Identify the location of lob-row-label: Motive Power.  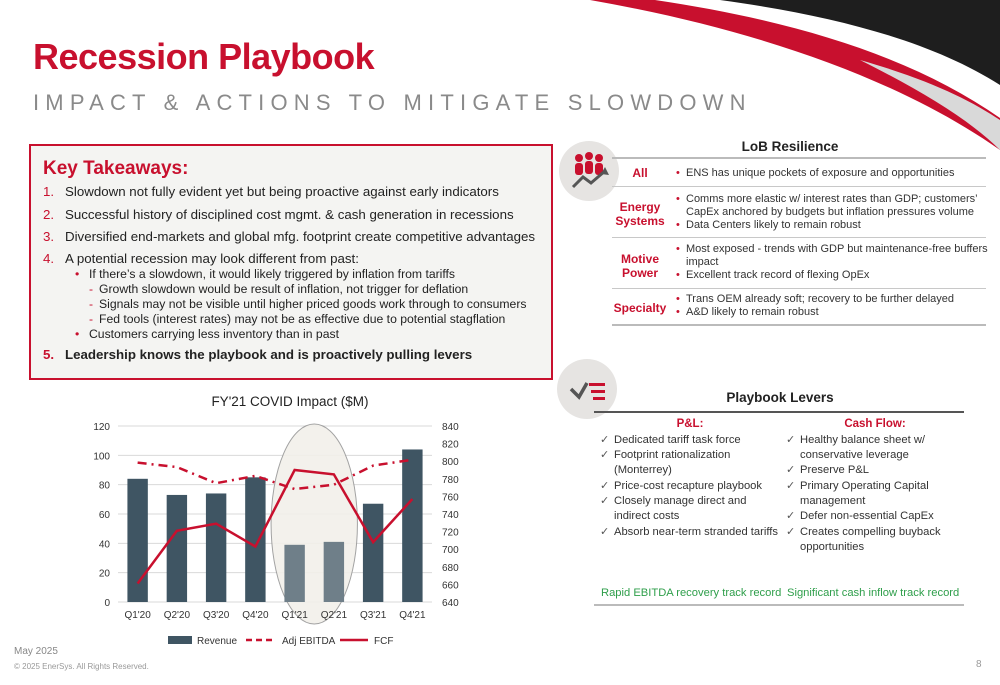
(639, 266).